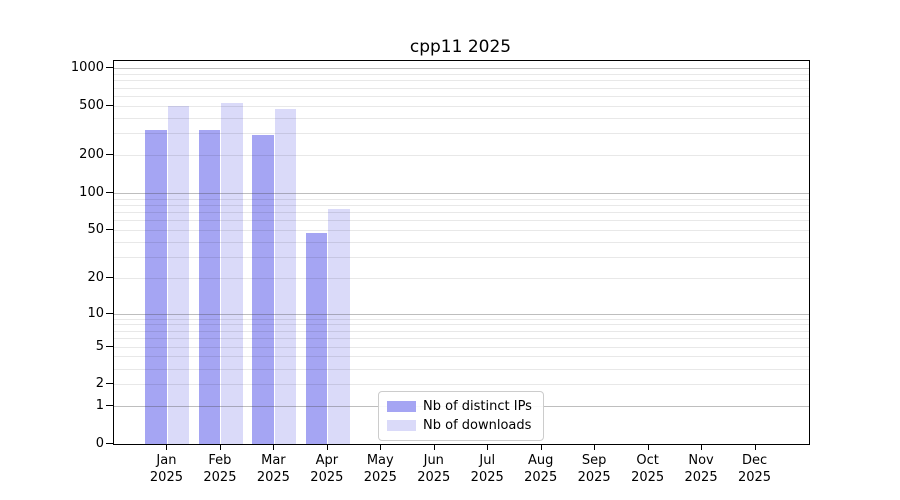  Describe the element at coordinates (99, 384) in the screenshot. I see `y-tick-label: 2` at that location.